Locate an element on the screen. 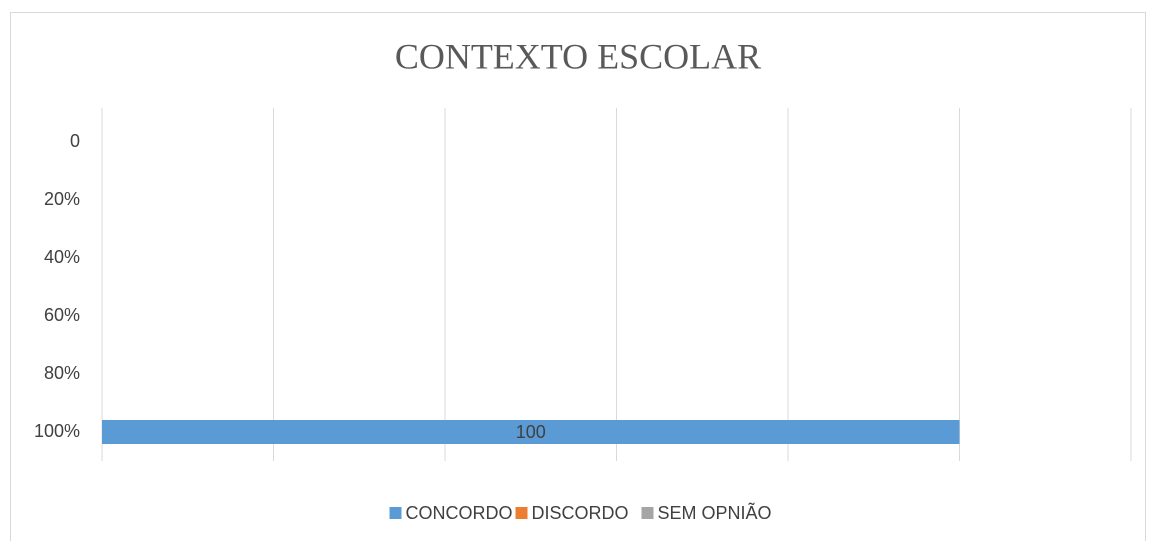 Image resolution: width=1156 pixels, height=546 pixels. y-tick-label: 60% is located at coordinates (62, 315).